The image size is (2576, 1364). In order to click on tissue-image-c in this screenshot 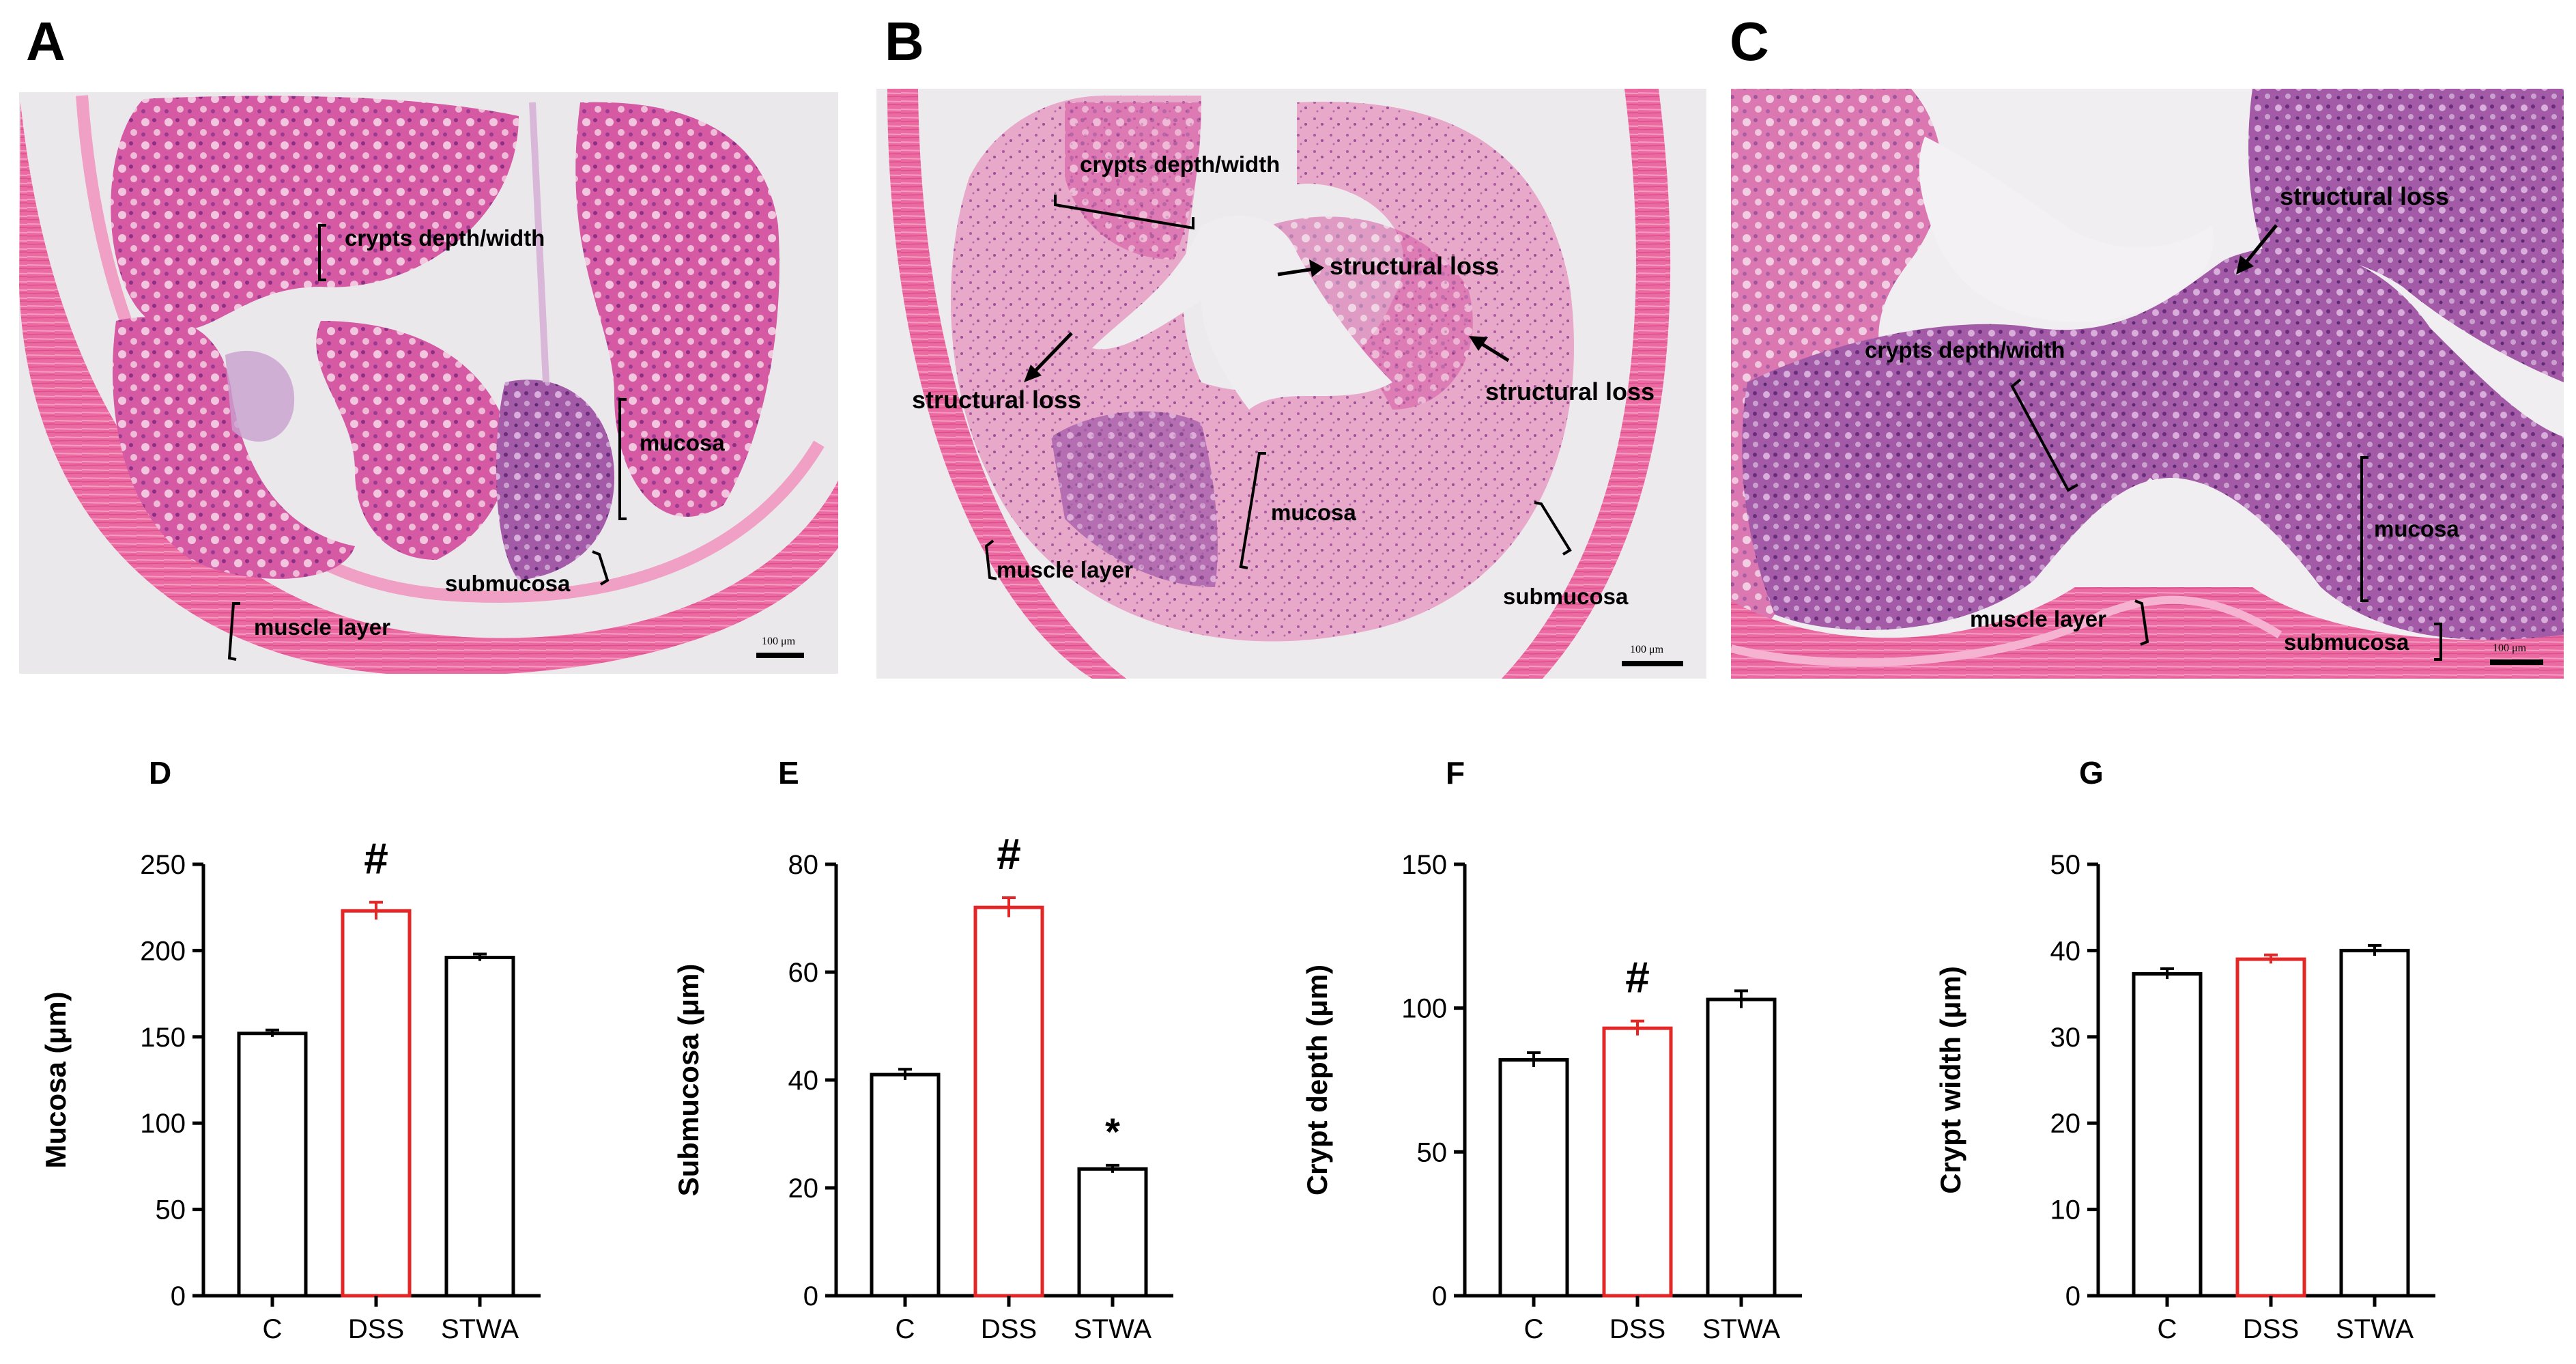, I will do `click(2147, 384)`.